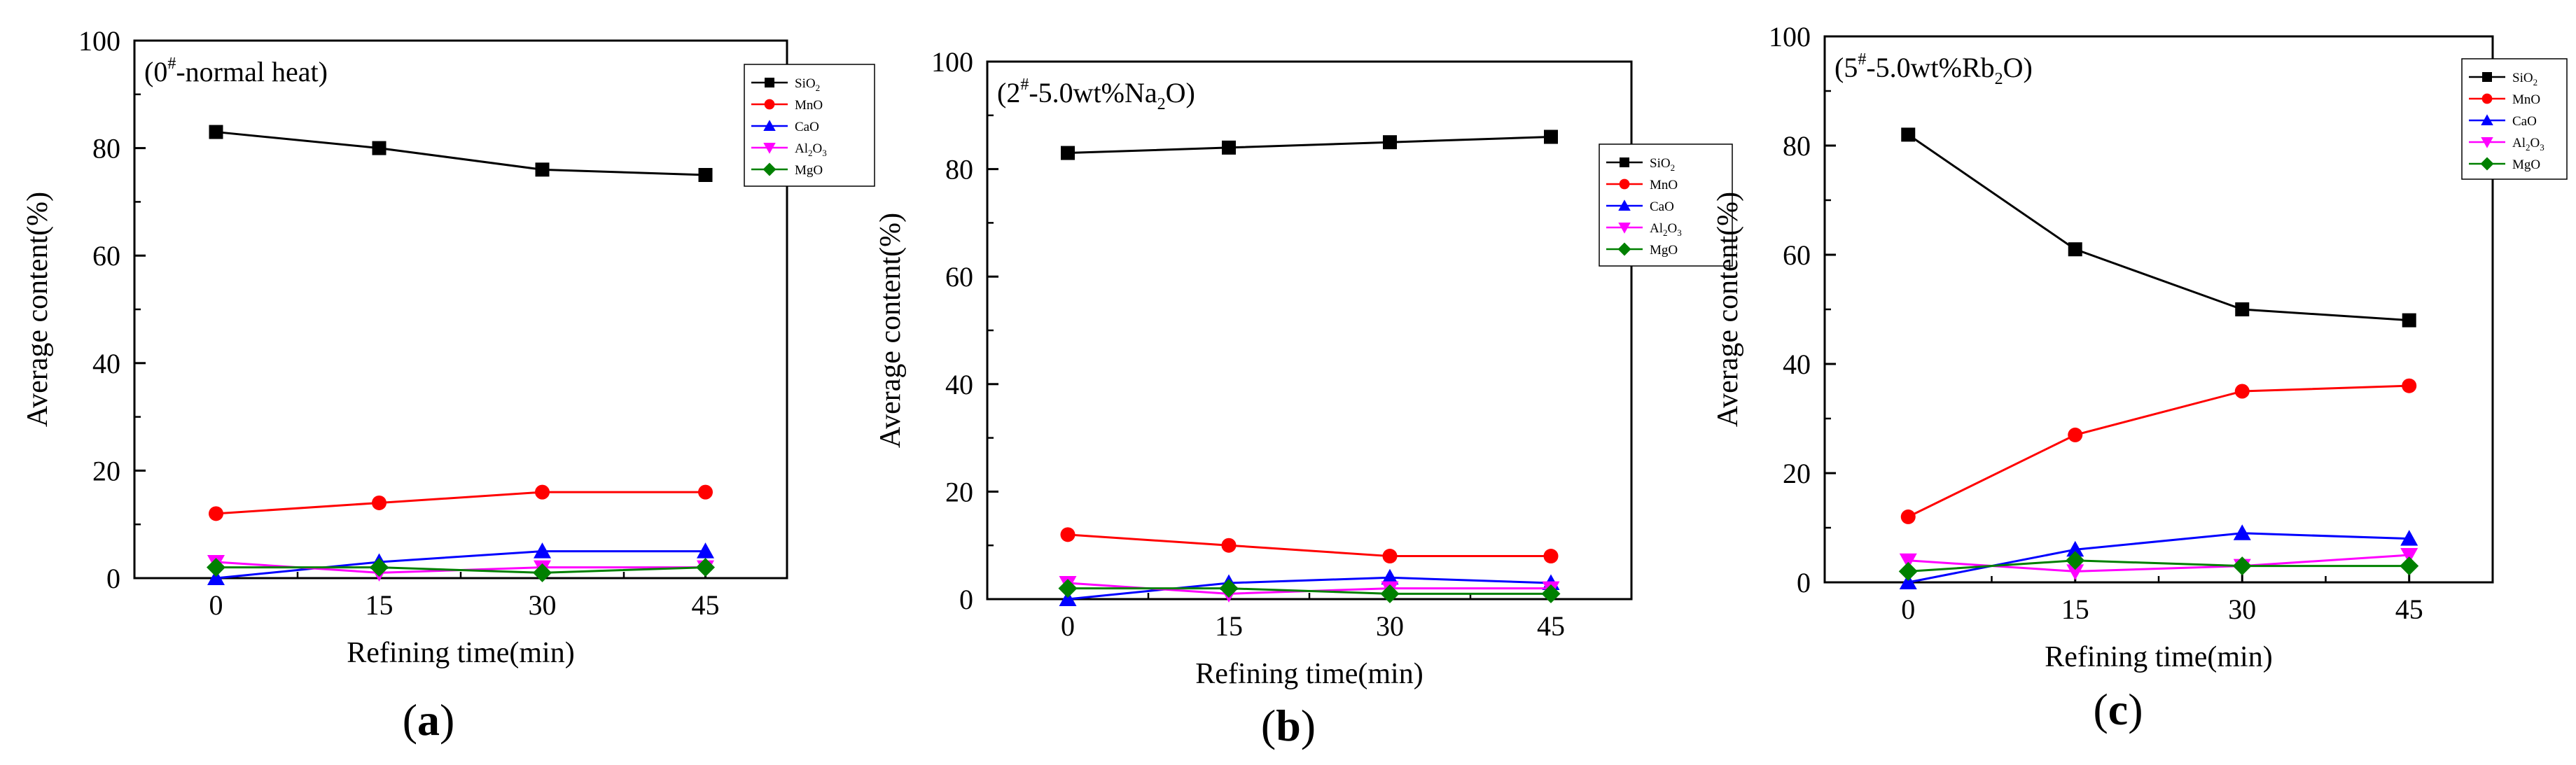 This screenshot has width=2576, height=765. What do you see at coordinates (2158, 566) in the screenshot?
I see `series-line-mgo` at bounding box center [2158, 566].